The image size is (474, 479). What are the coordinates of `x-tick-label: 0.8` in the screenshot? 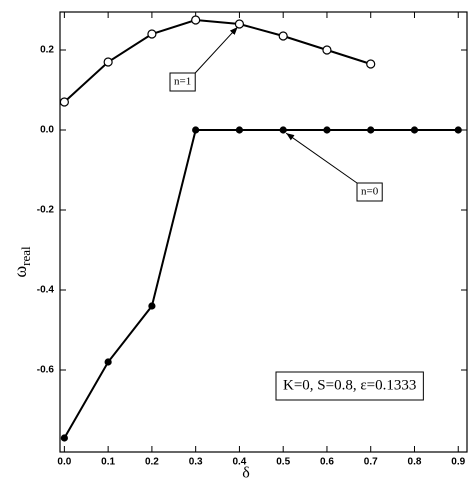 It's located at (415, 462).